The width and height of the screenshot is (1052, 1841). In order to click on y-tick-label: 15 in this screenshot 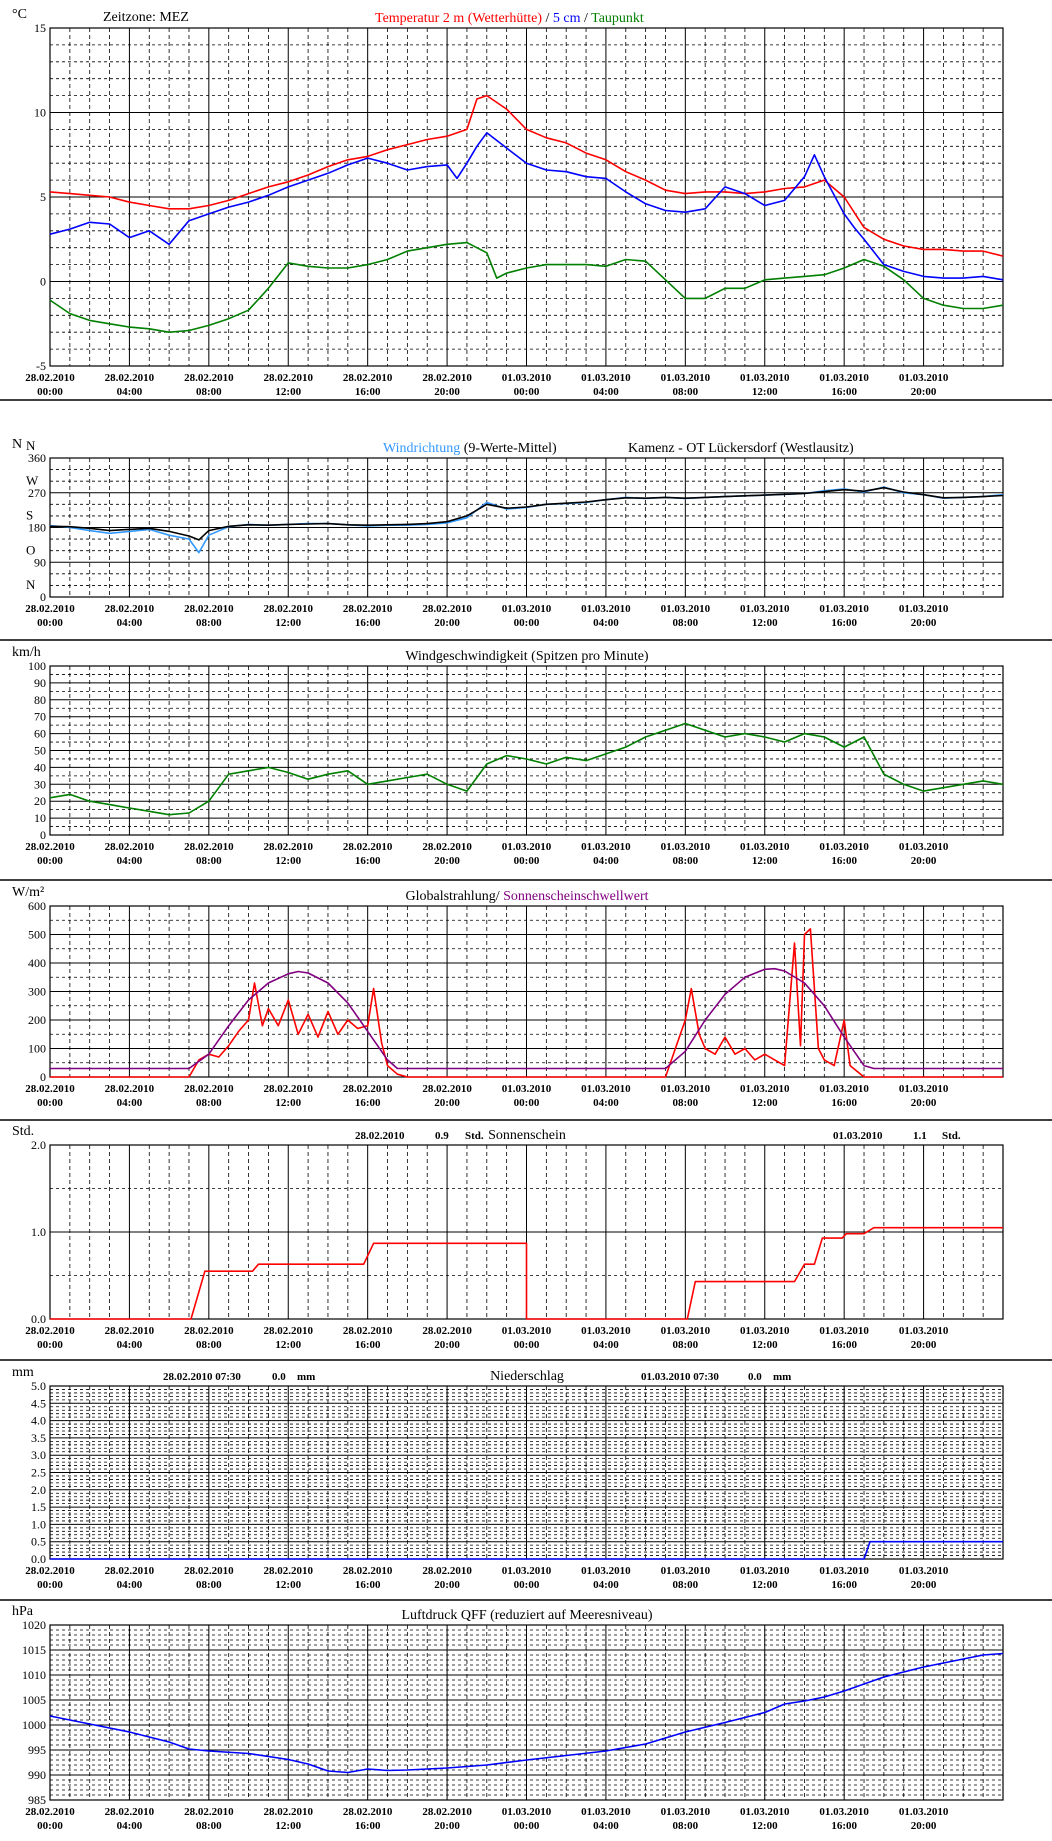, I will do `click(40, 28)`.